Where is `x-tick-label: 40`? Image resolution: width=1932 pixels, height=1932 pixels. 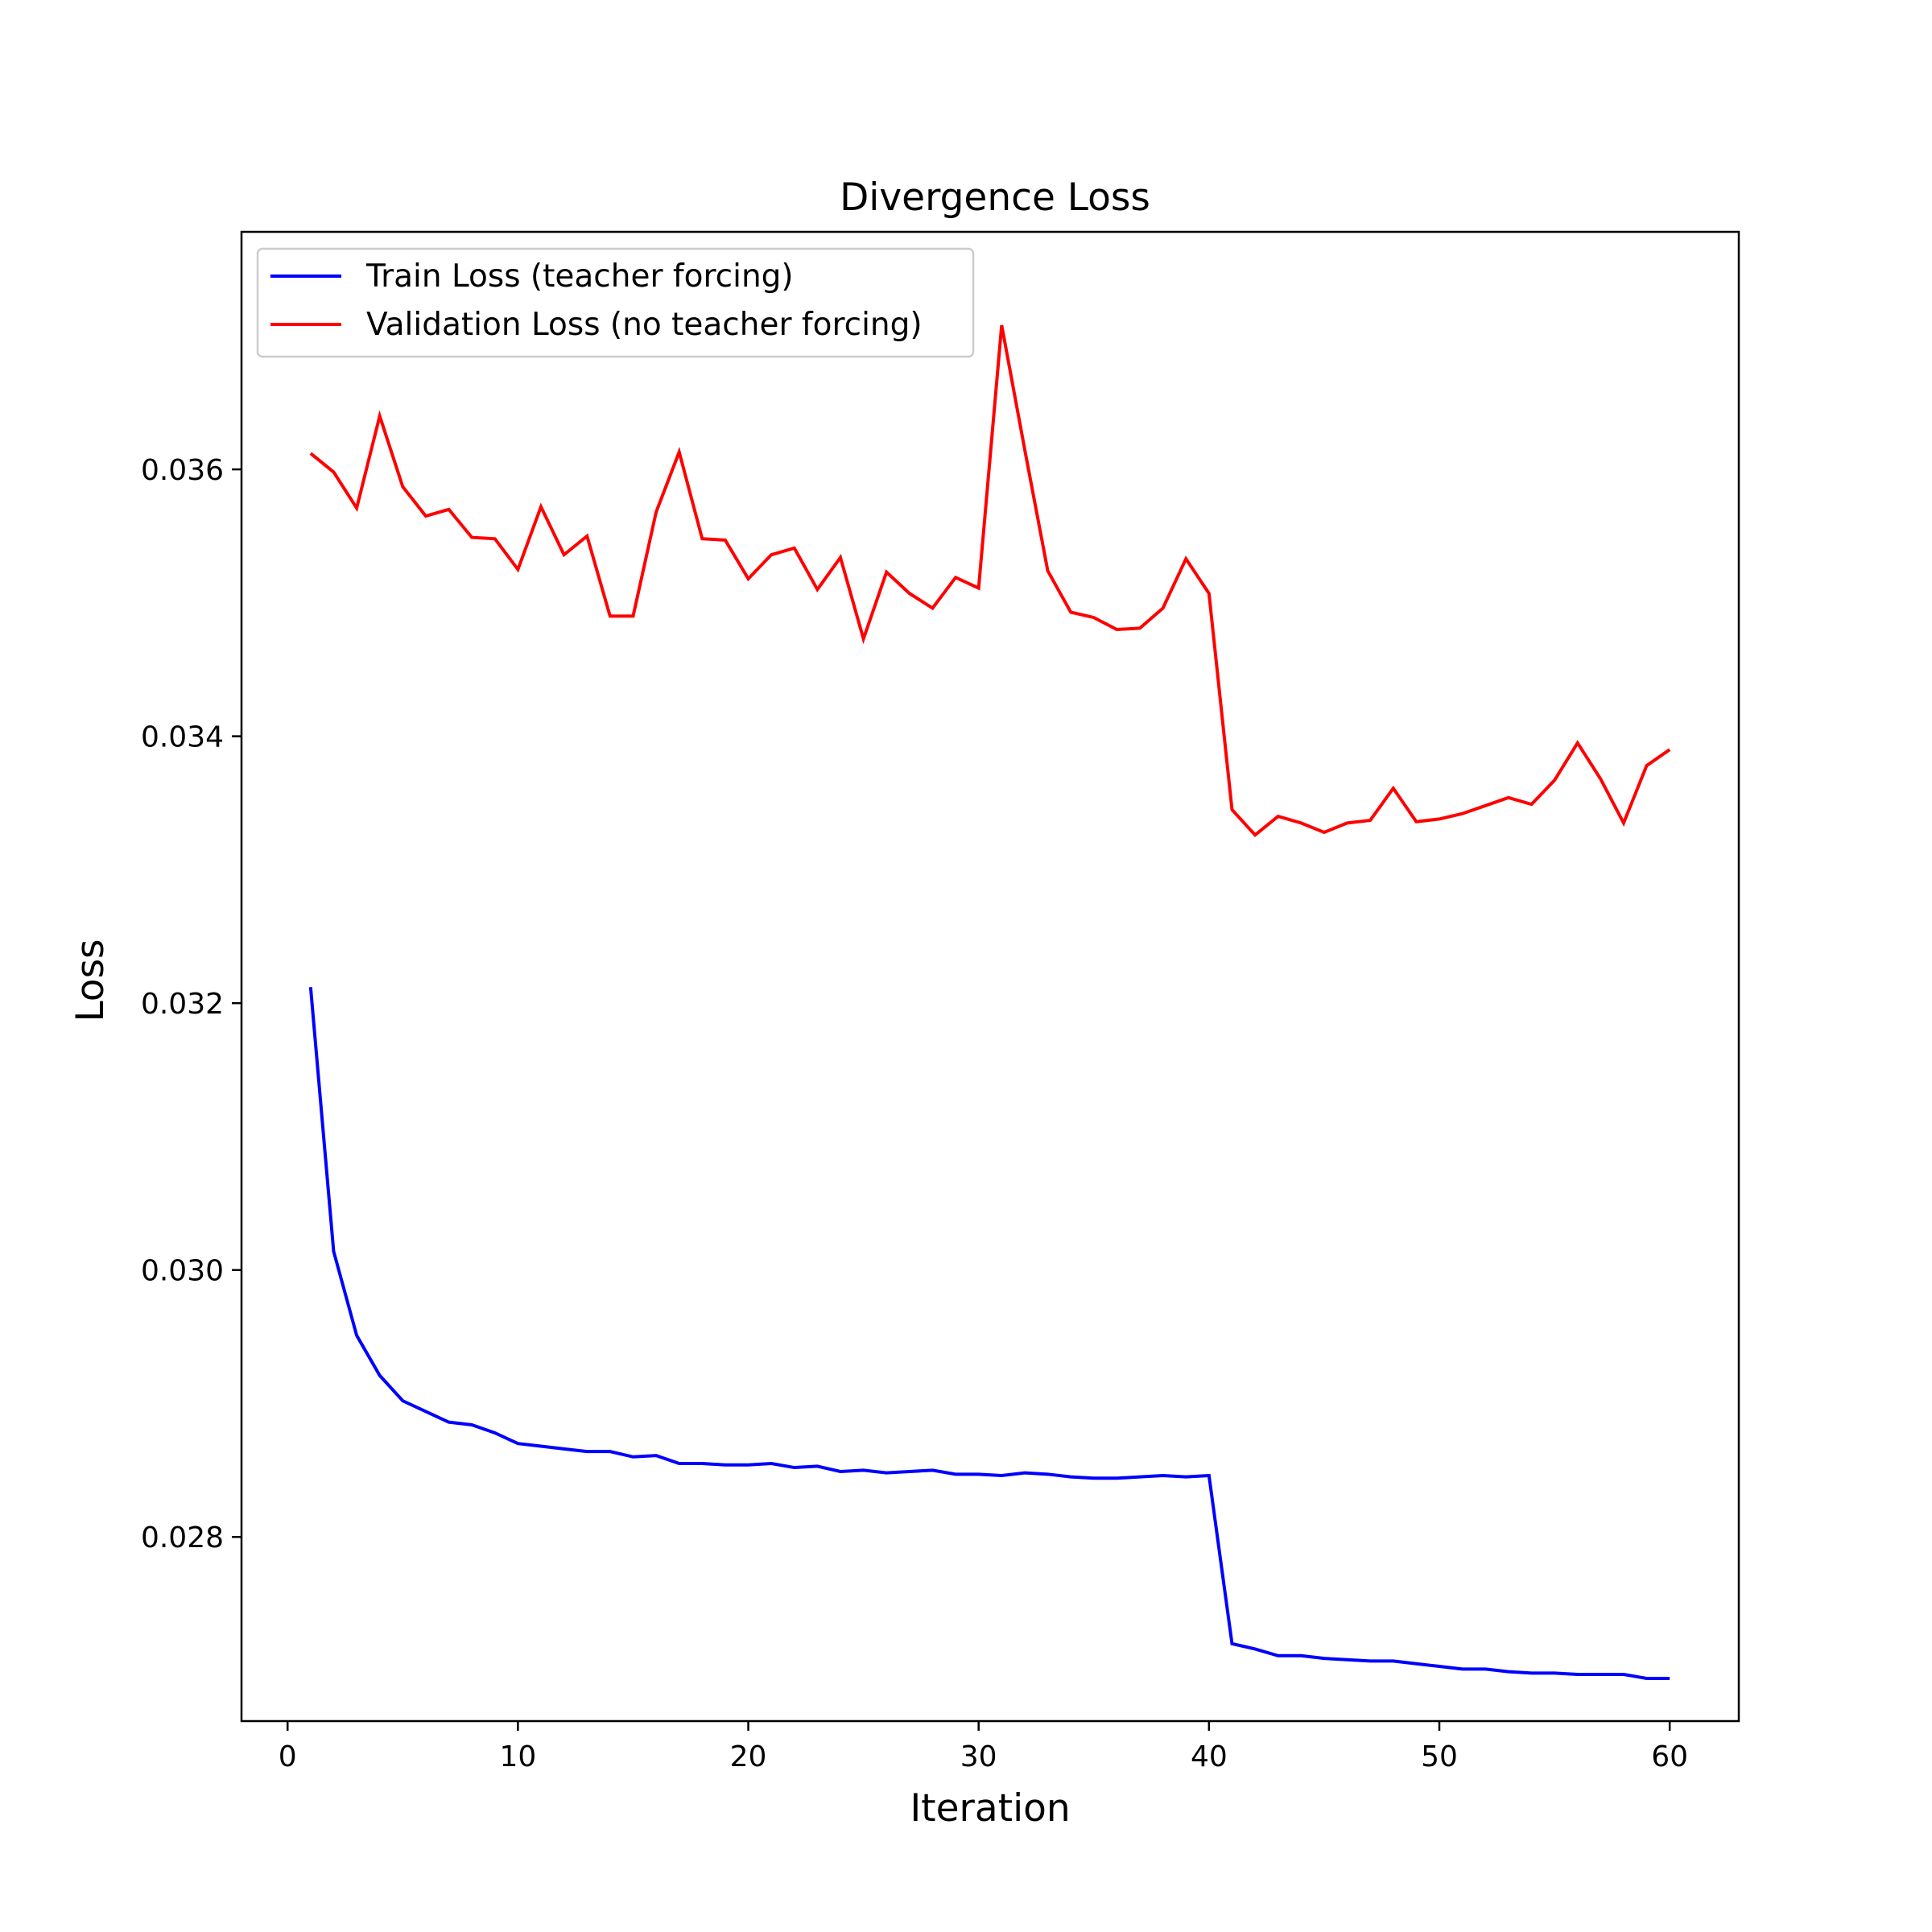
x-tick-label: 40 is located at coordinates (1209, 1756).